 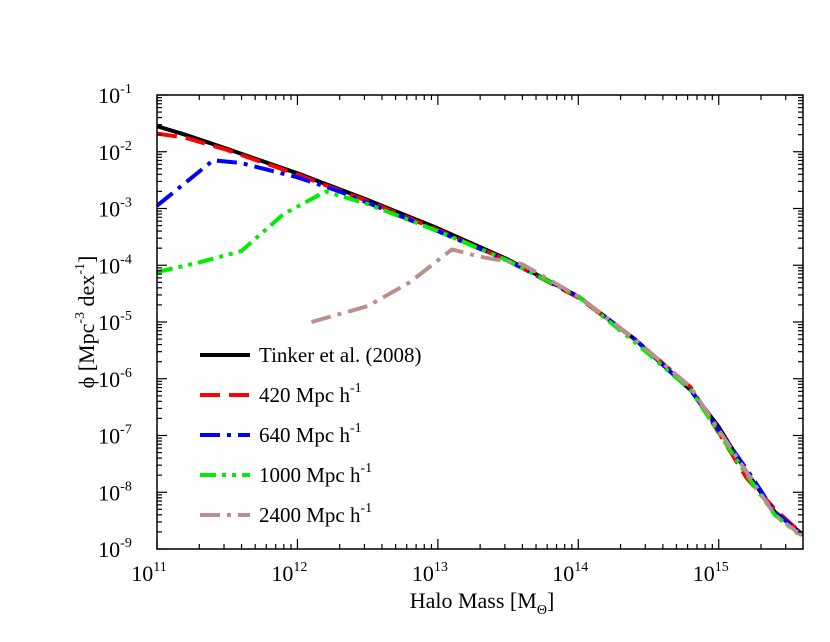 What do you see at coordinates (126, 203) in the screenshot?
I see `y-tick-exp: -3` at bounding box center [126, 203].